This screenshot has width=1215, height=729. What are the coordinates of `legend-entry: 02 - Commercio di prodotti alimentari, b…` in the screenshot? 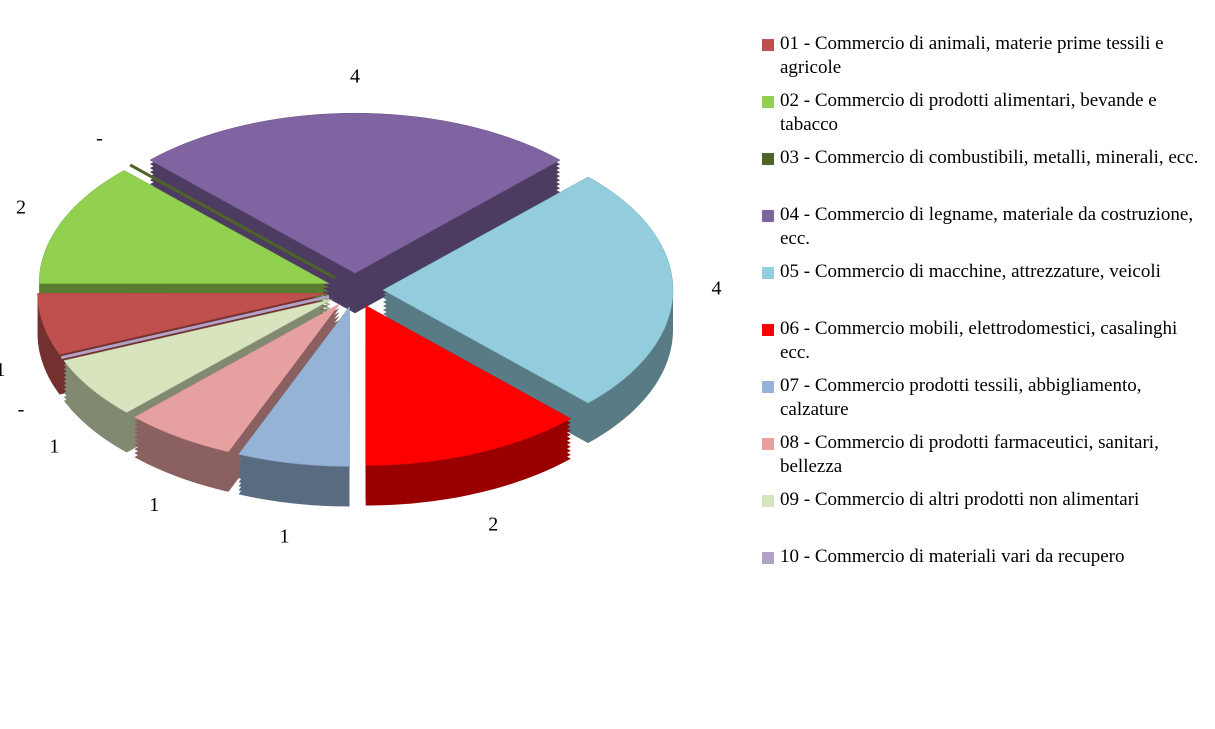 It's located at (985, 117).